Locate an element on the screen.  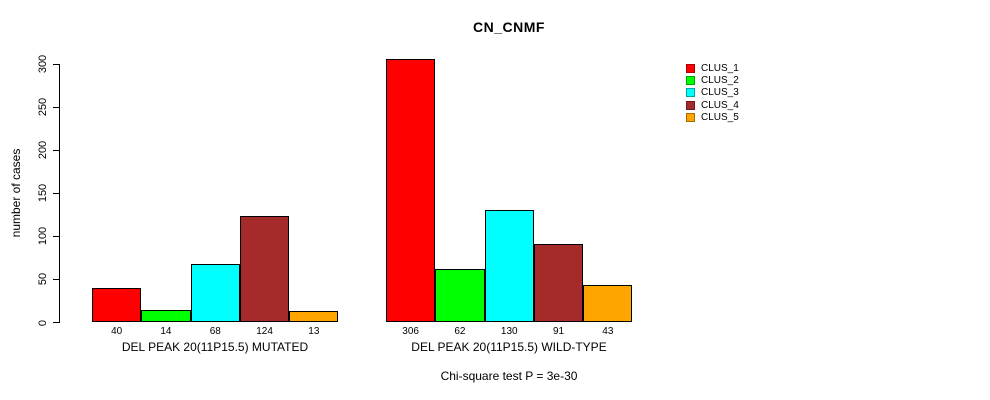
y-axis-label: number of cases is located at coordinates (16, 193).